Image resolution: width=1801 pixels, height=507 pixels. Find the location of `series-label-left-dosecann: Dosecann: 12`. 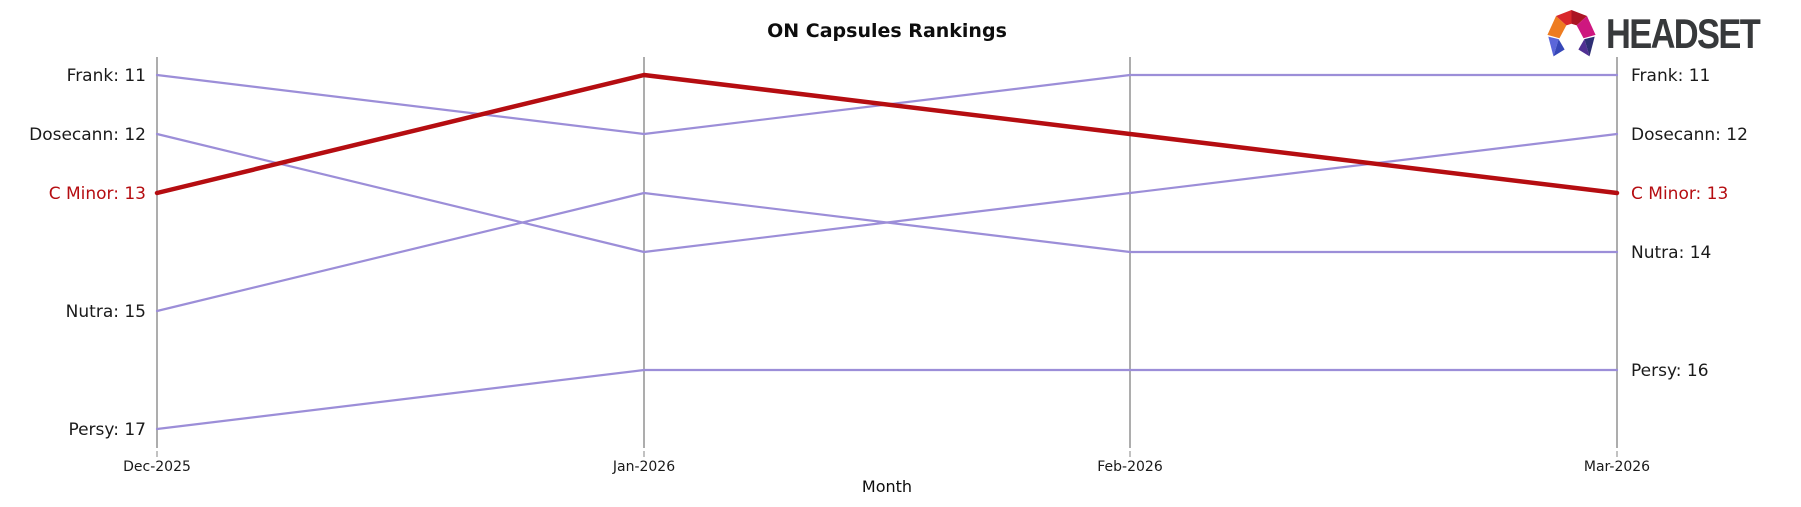

series-label-left-dosecann: Dosecann: 12 is located at coordinates (87, 135).